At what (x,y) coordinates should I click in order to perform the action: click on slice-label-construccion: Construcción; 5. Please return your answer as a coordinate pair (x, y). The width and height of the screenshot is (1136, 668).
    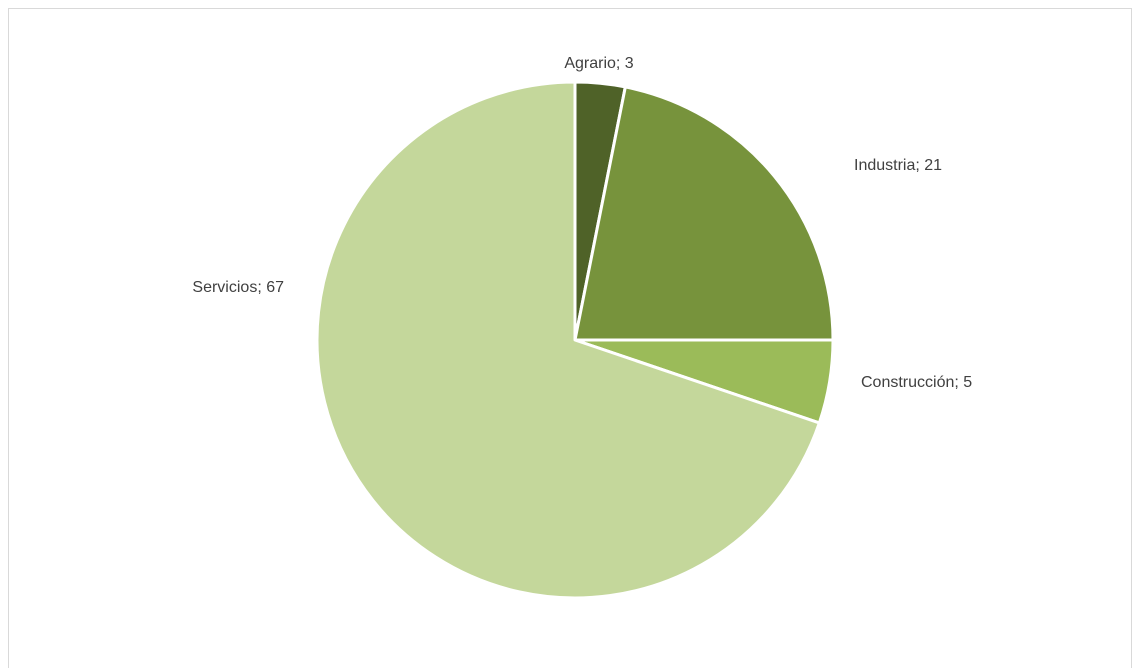
    Looking at the image, I should click on (916, 382).